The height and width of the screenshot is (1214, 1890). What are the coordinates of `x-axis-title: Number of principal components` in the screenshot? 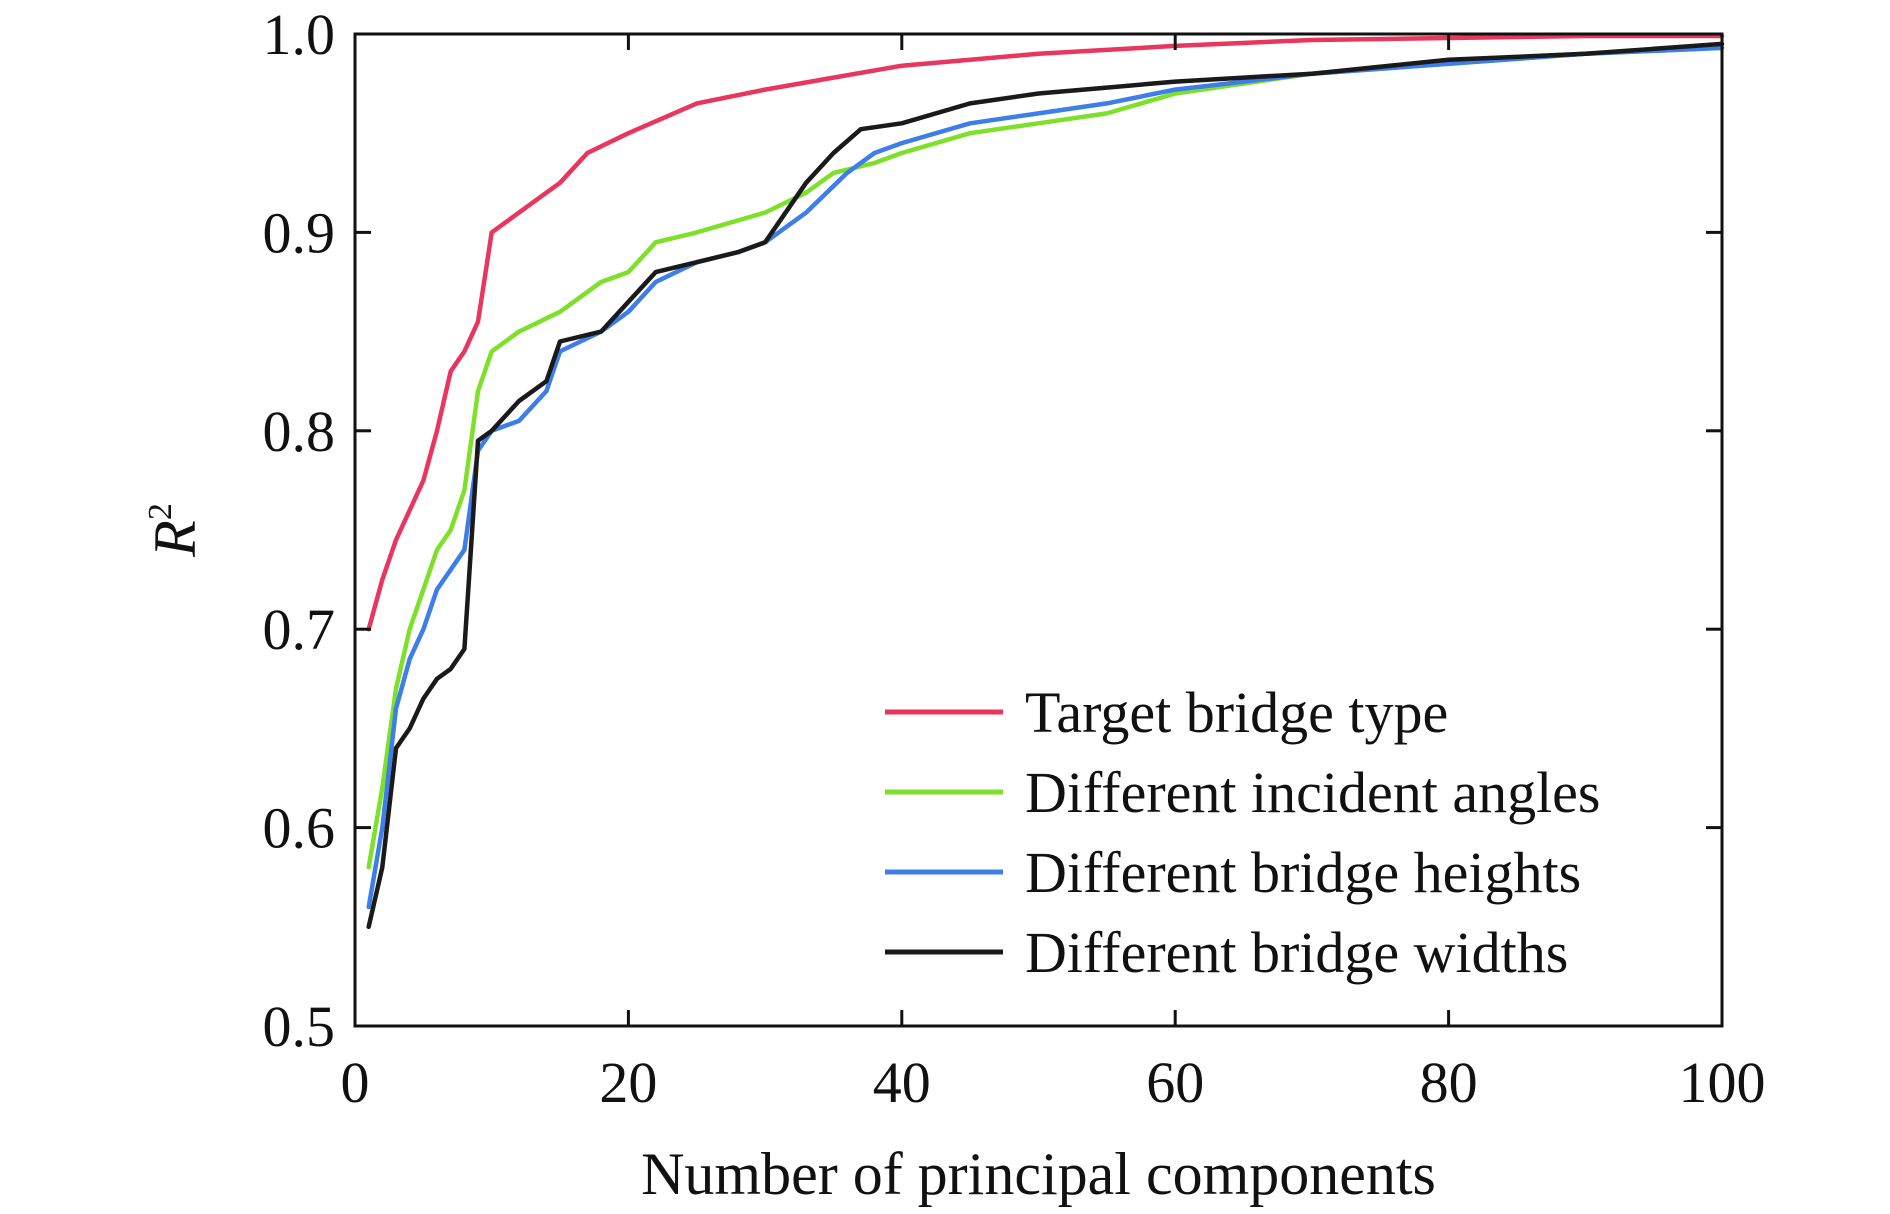 It's located at (1038, 1174).